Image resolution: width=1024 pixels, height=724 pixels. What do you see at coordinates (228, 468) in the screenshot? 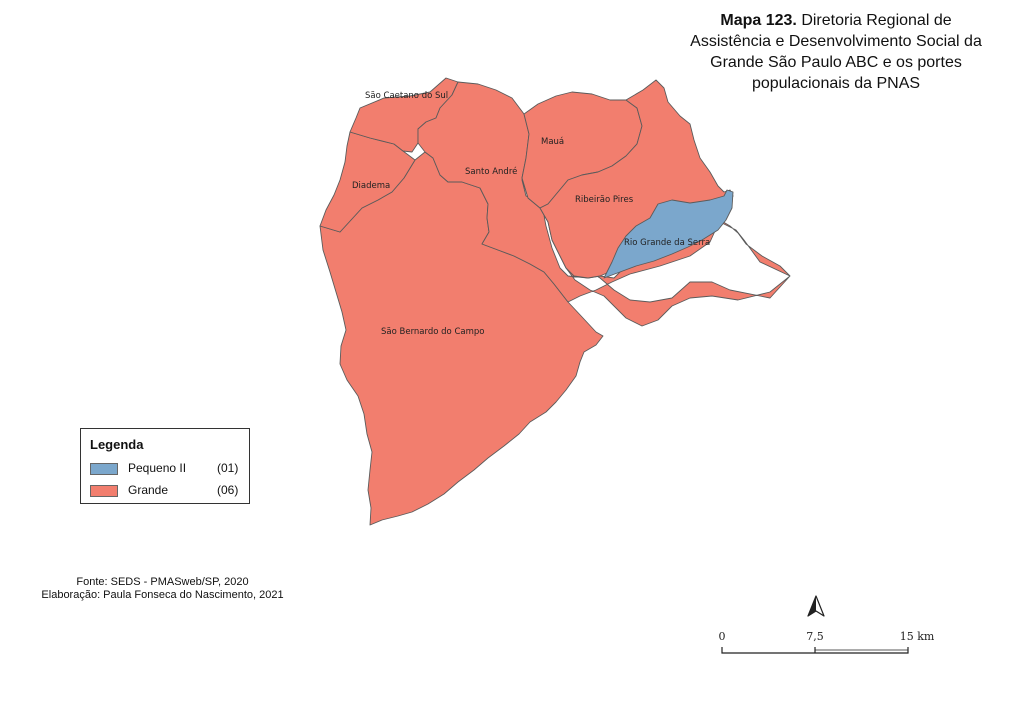
I see `legend-count: (01)` at bounding box center [228, 468].